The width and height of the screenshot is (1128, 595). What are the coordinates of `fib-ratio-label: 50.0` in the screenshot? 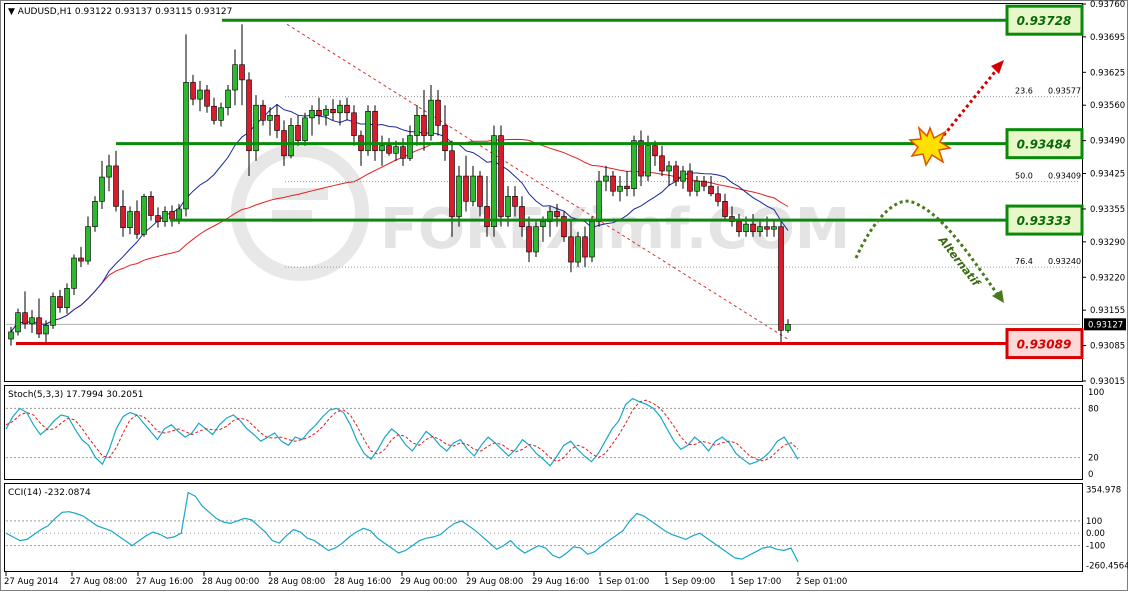 It's located at (1024, 176).